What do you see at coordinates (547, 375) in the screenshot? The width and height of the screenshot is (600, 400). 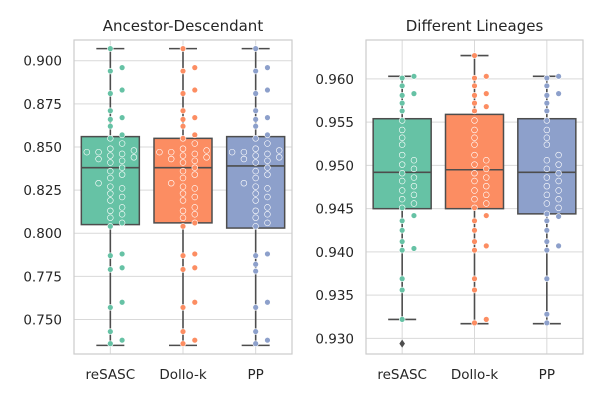 I see `x-tick-label: PP` at bounding box center [547, 375].